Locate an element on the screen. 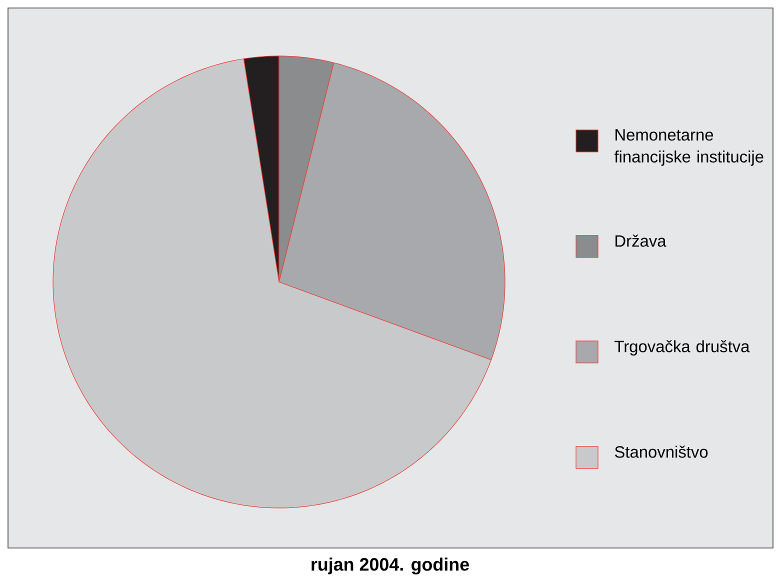 The width and height of the screenshot is (781, 581). legend-label: Nemonetarne financijske institucije is located at coordinates (689, 147).